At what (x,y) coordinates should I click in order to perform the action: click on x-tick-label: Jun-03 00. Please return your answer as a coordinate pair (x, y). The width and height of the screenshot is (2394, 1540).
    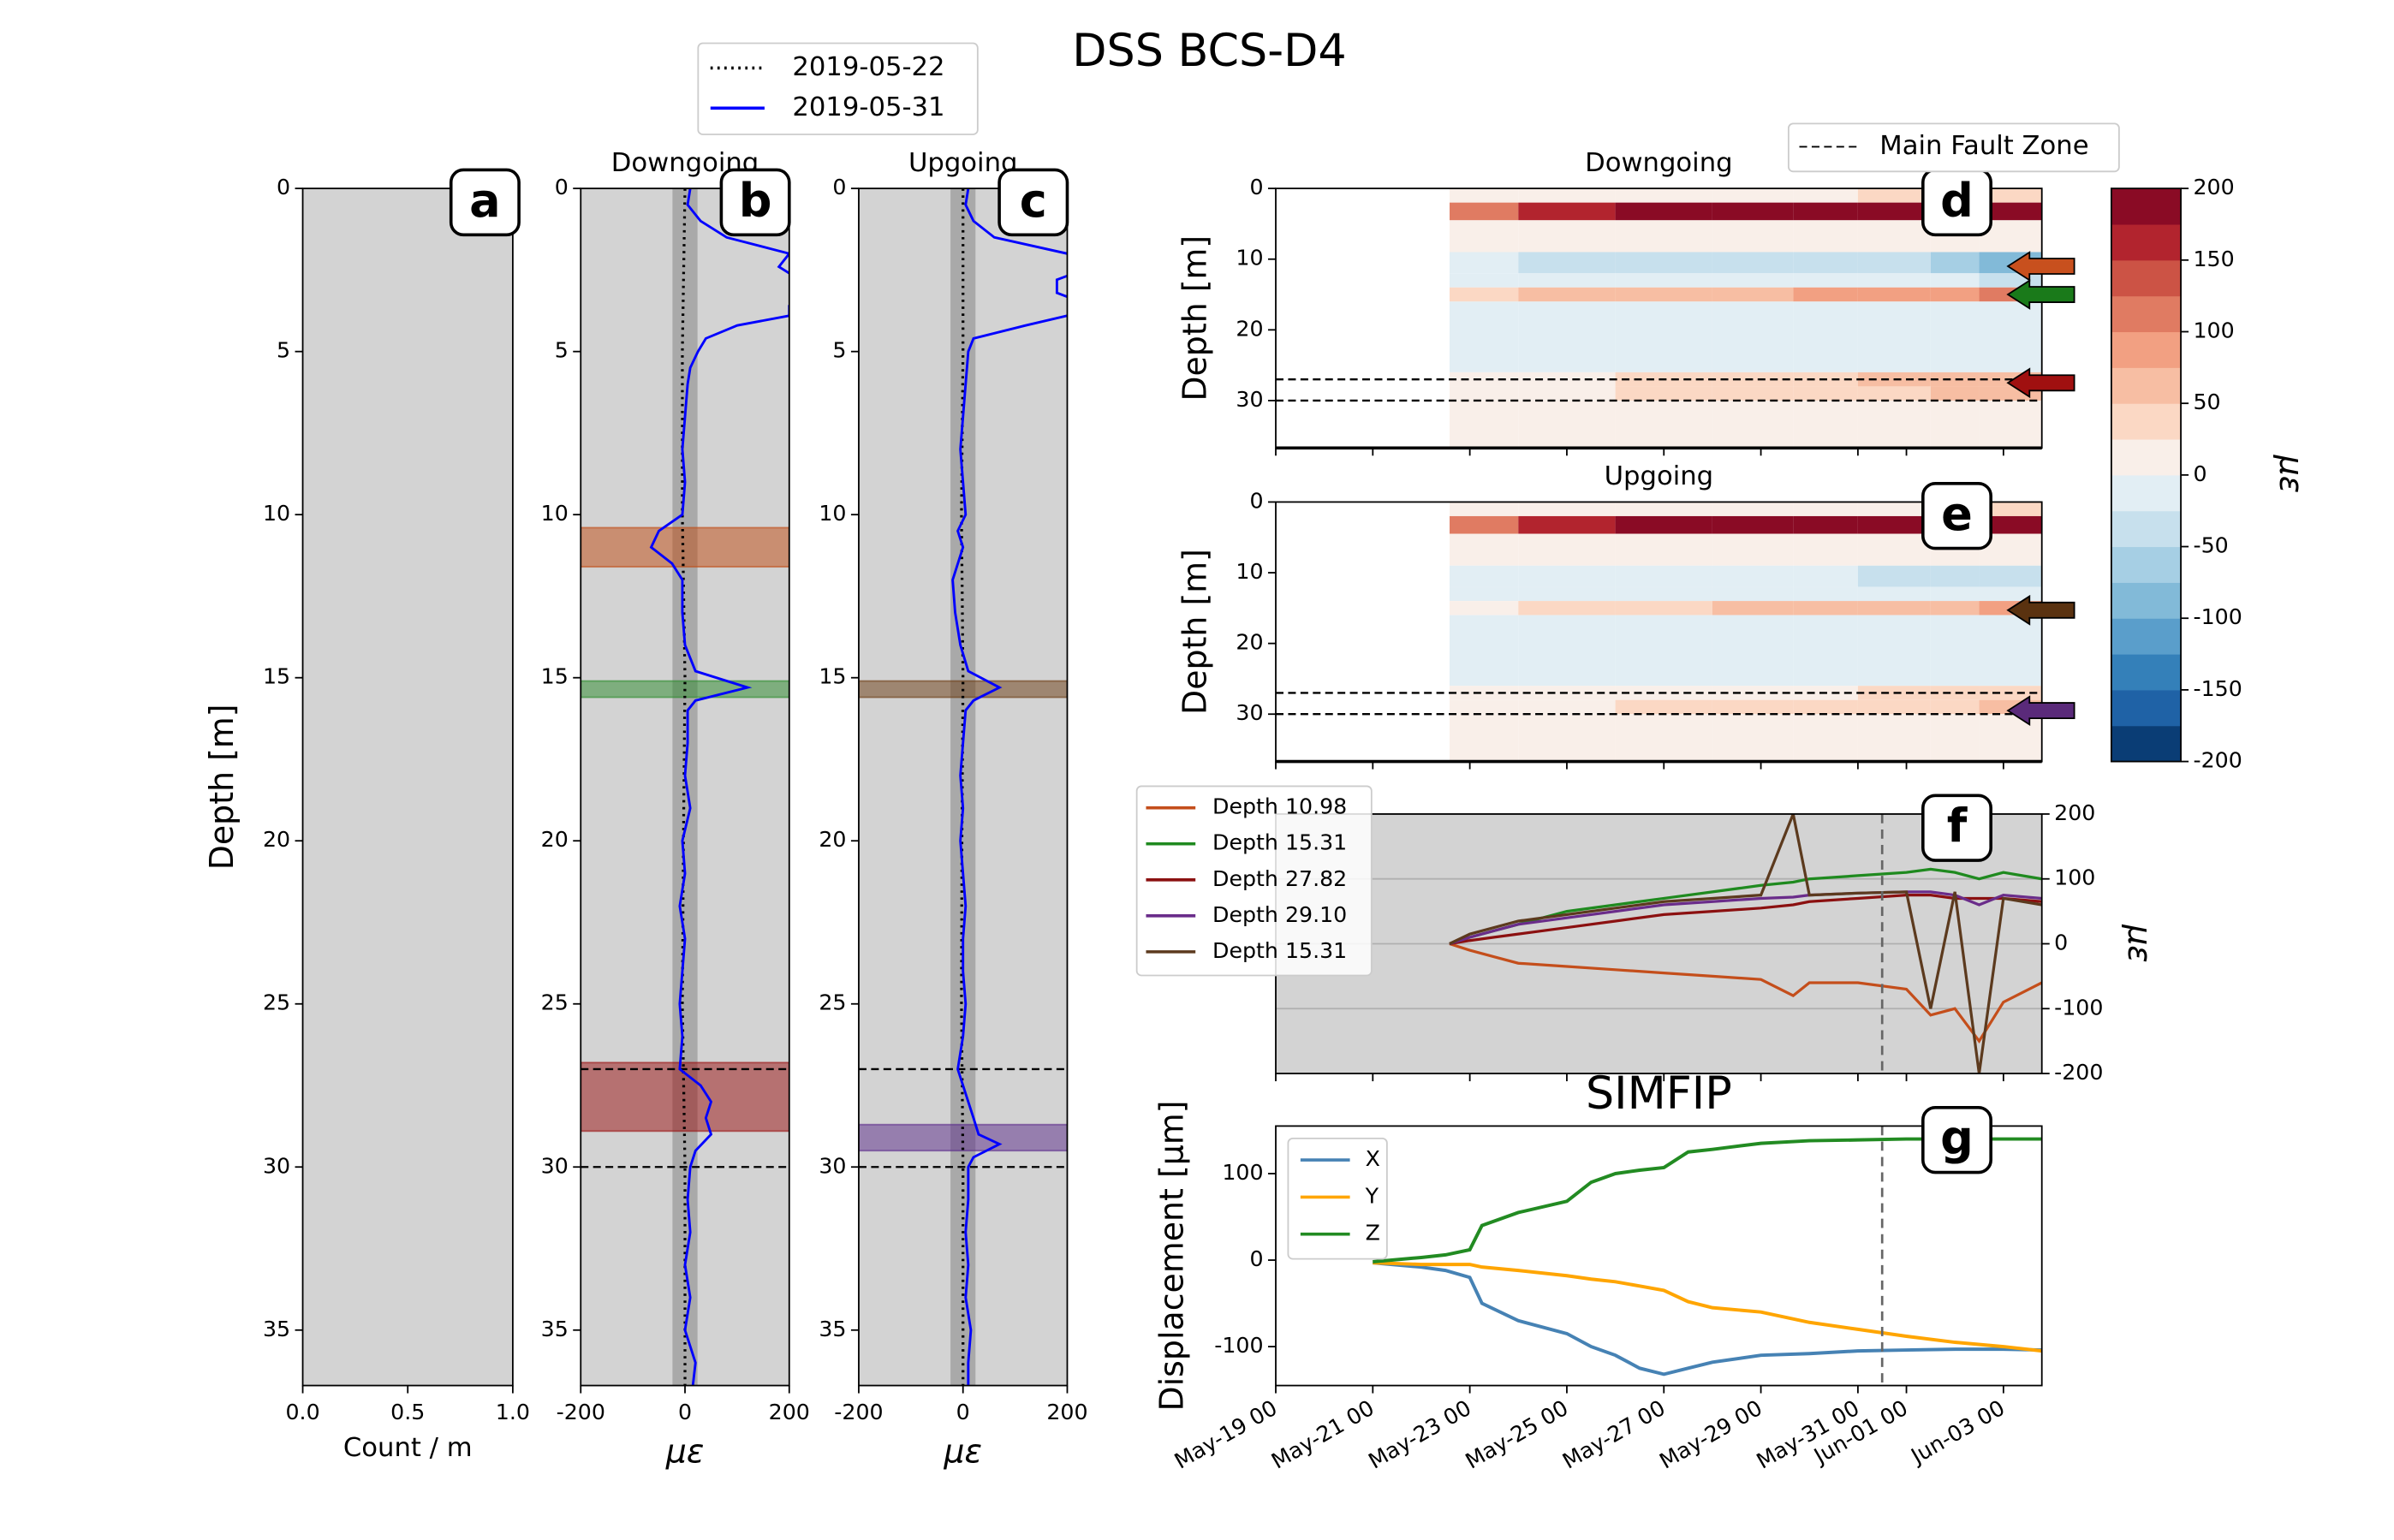
    Looking at the image, I should click on (1957, 1432).